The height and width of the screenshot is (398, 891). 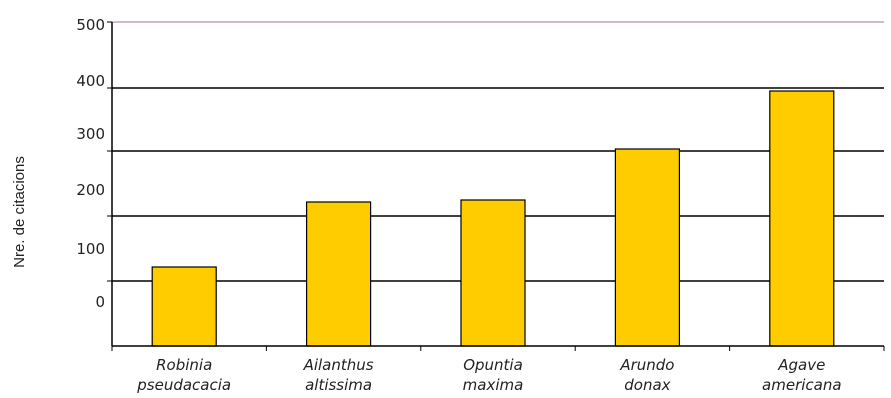 What do you see at coordinates (802, 375) in the screenshot?
I see `category-label: Agave americana` at bounding box center [802, 375].